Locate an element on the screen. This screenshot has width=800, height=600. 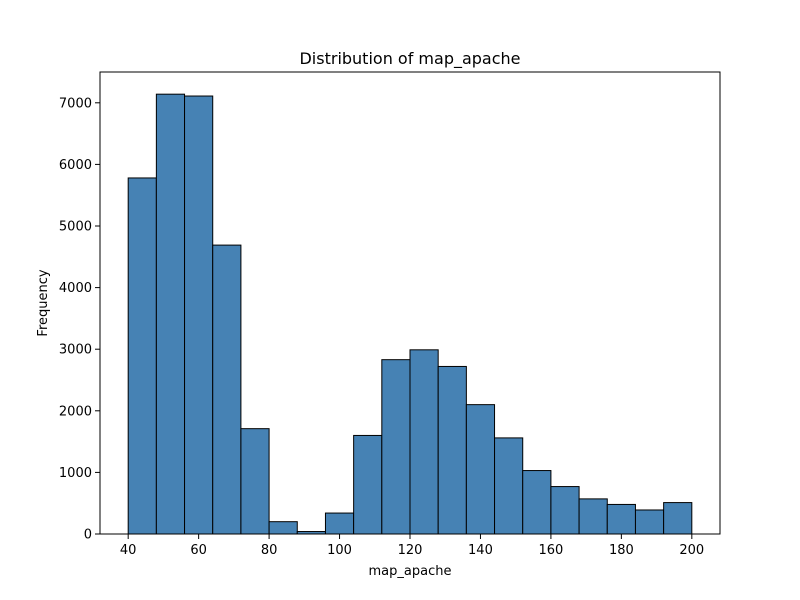
y-tick-label: 0 is located at coordinates (88, 535).